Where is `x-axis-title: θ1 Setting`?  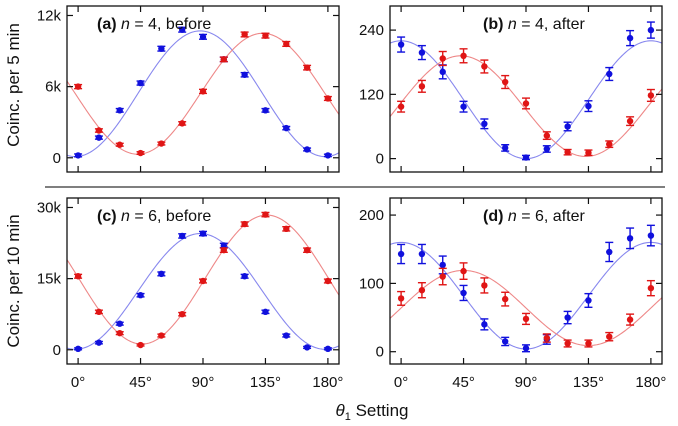
x-axis-title: θ1 Setting is located at coordinates (371, 412).